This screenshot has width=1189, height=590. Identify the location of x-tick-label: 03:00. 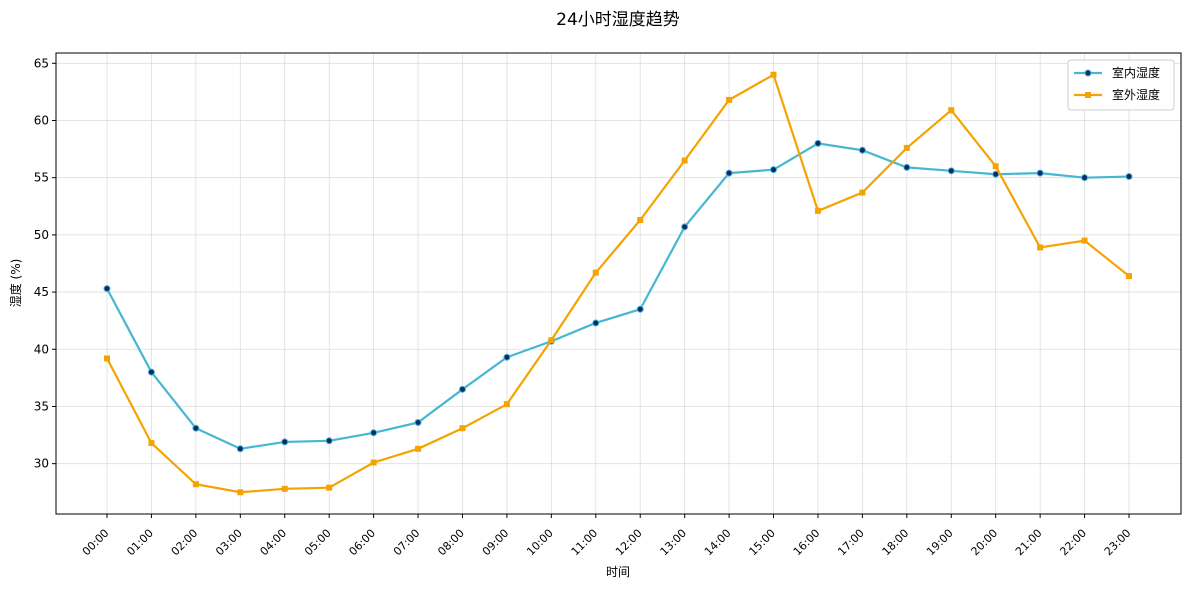
(229, 543).